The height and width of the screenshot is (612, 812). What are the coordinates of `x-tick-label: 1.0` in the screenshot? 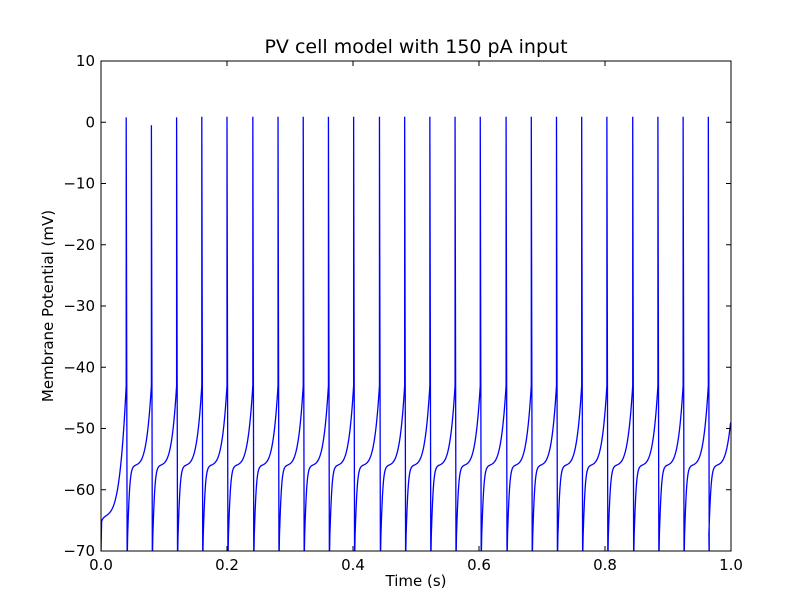 It's located at (731, 565).